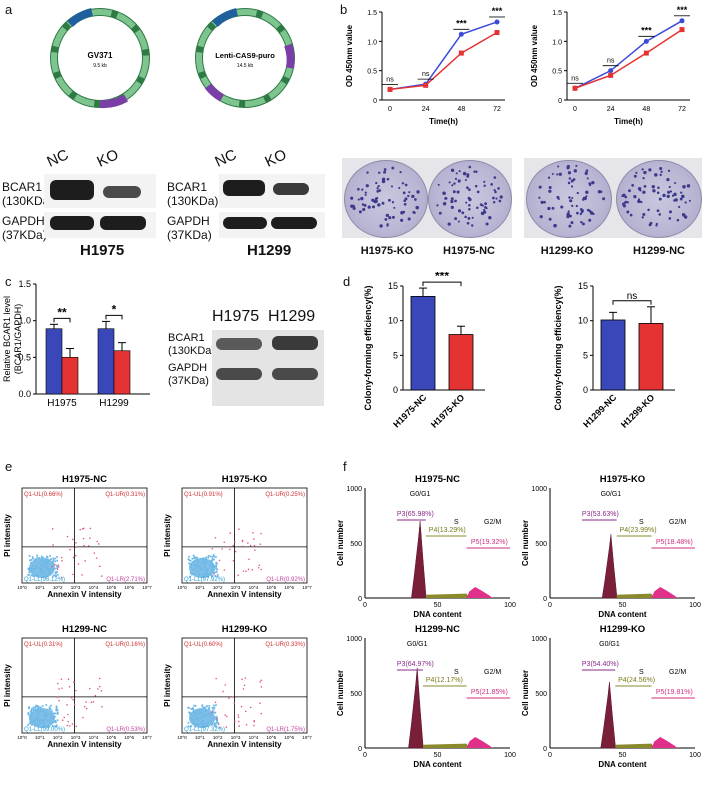 The width and height of the screenshot is (709, 791). I want to click on quadrant-lr-label: Q1-LR(2.71%), so click(125, 580).